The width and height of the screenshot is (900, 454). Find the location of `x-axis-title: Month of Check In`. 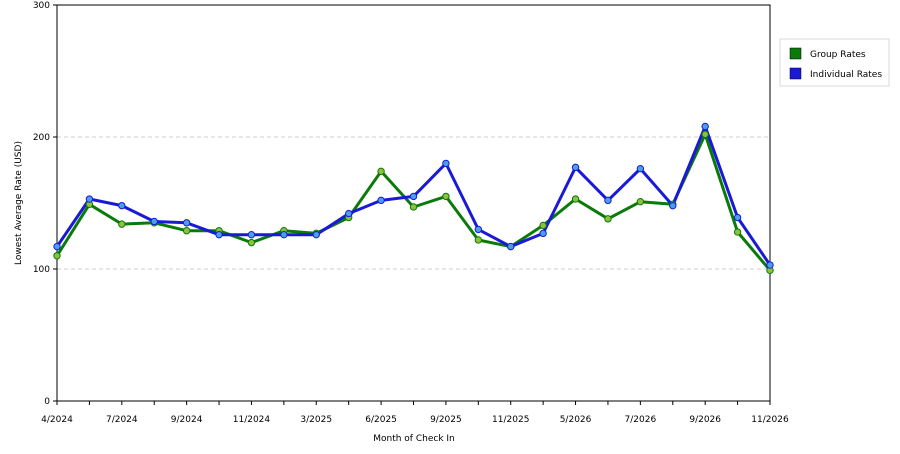

x-axis-title: Month of Check In is located at coordinates (414, 439).